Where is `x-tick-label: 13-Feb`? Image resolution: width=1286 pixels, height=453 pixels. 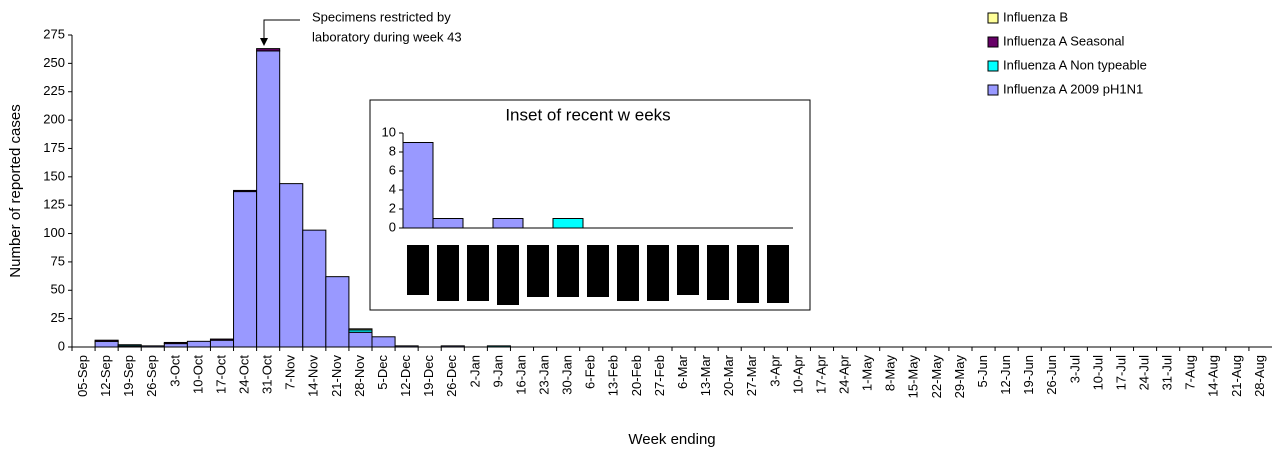 x-tick-label: 13-Feb is located at coordinates (613, 375).